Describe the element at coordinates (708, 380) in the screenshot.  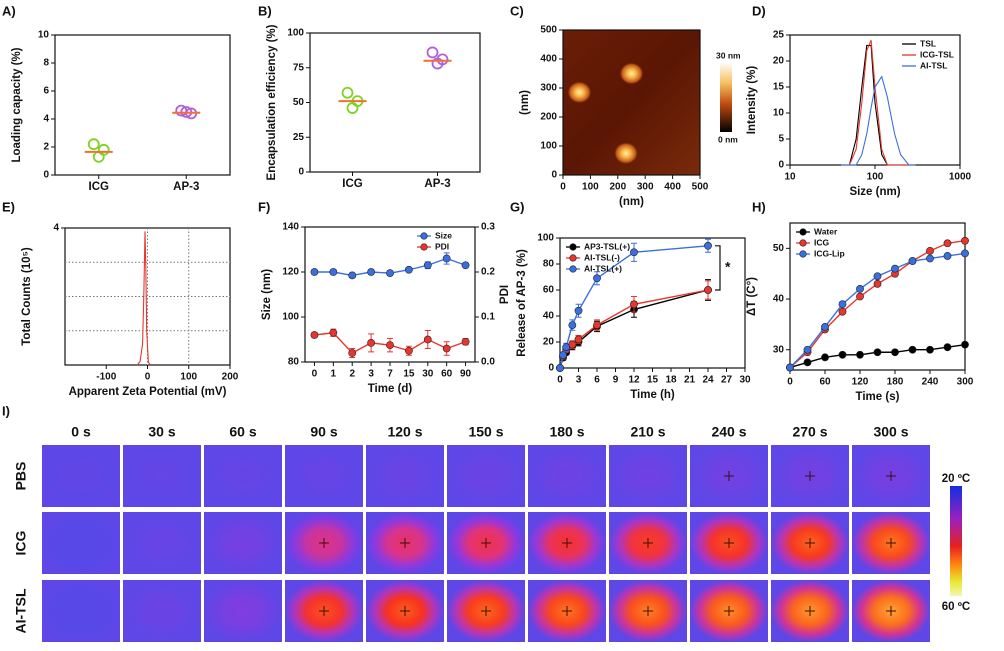
I see `x-tick-label: 24` at that location.